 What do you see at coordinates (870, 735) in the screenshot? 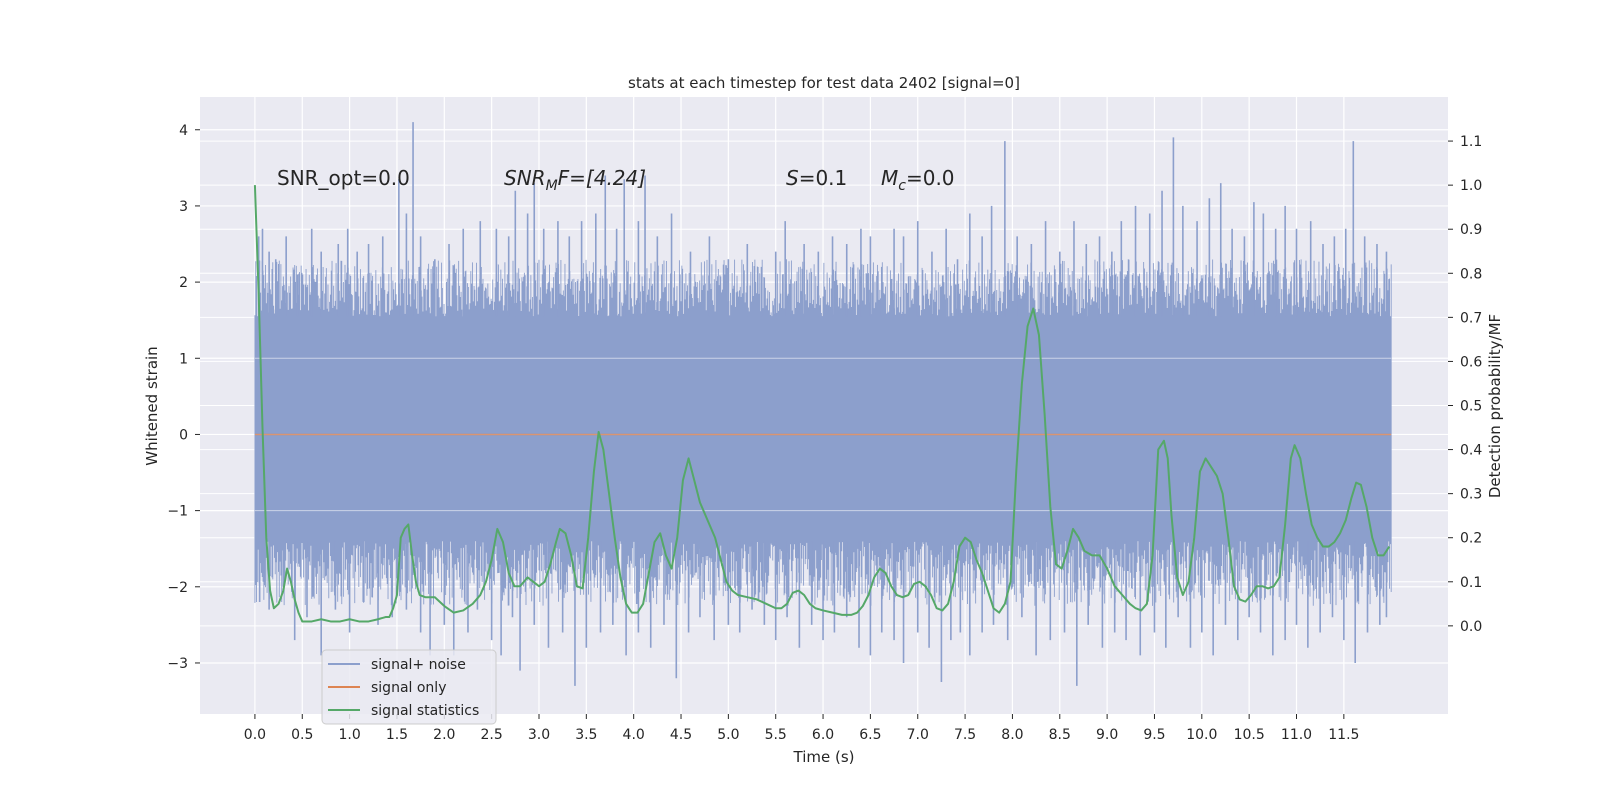
I see `x-tick-label: 6.5` at bounding box center [870, 735].